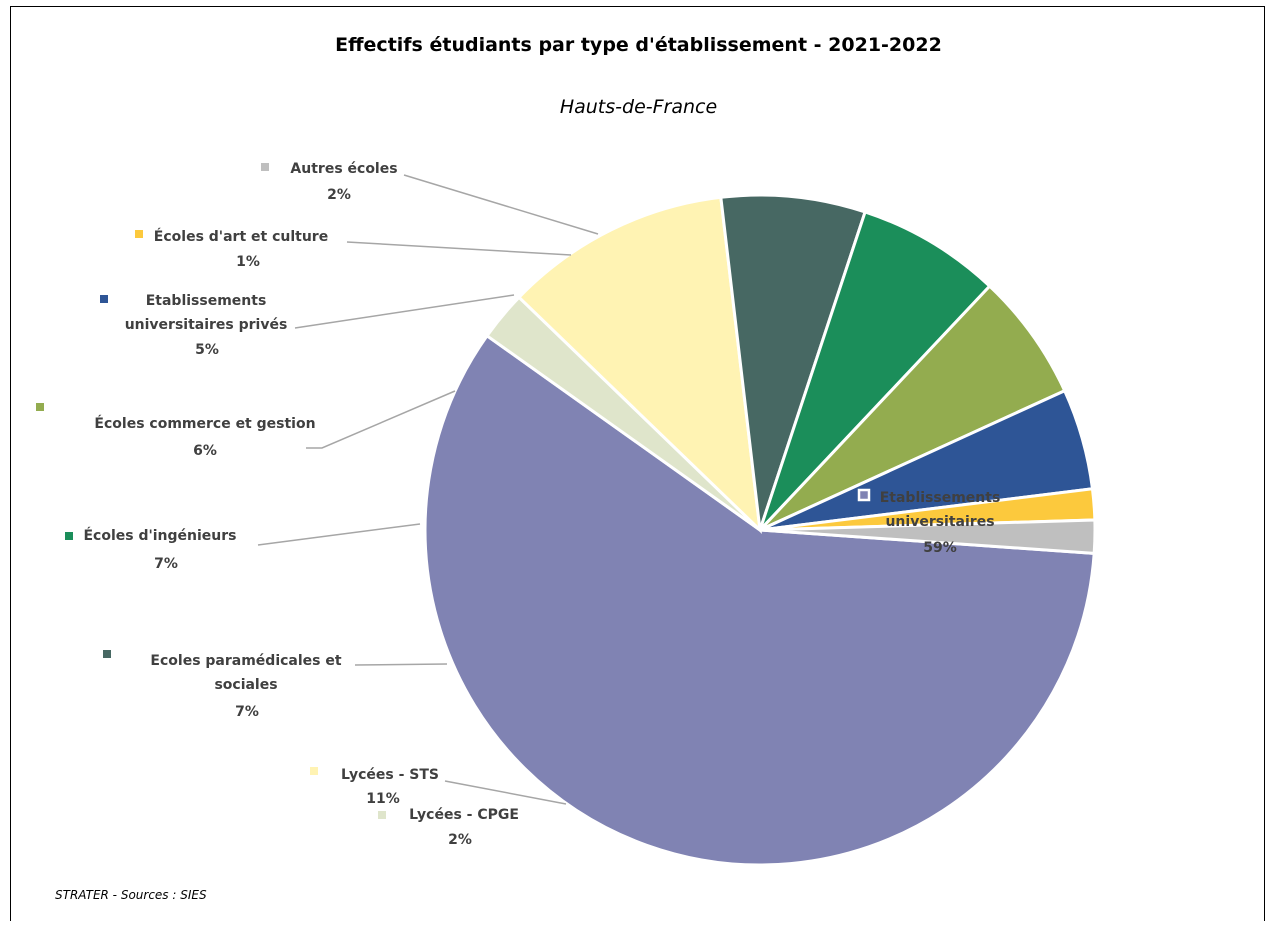 The height and width of the screenshot is (927, 1277). Describe the element at coordinates (166, 564) in the screenshot. I see `percent-label-ecoles-d-ingenieurs: 7%` at that location.